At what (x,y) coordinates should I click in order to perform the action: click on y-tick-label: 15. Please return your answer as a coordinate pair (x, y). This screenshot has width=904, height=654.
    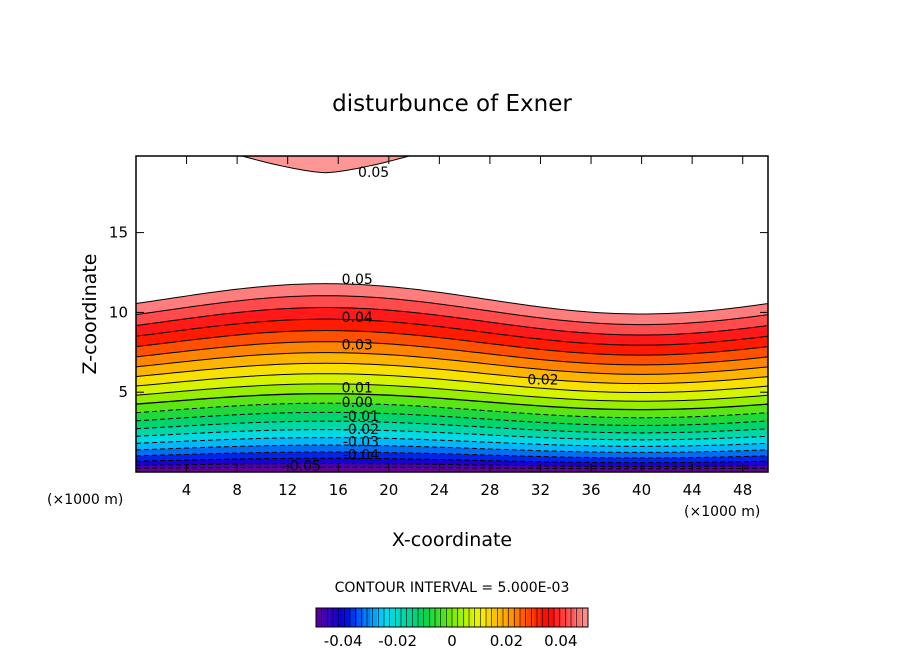
    Looking at the image, I should click on (118, 233).